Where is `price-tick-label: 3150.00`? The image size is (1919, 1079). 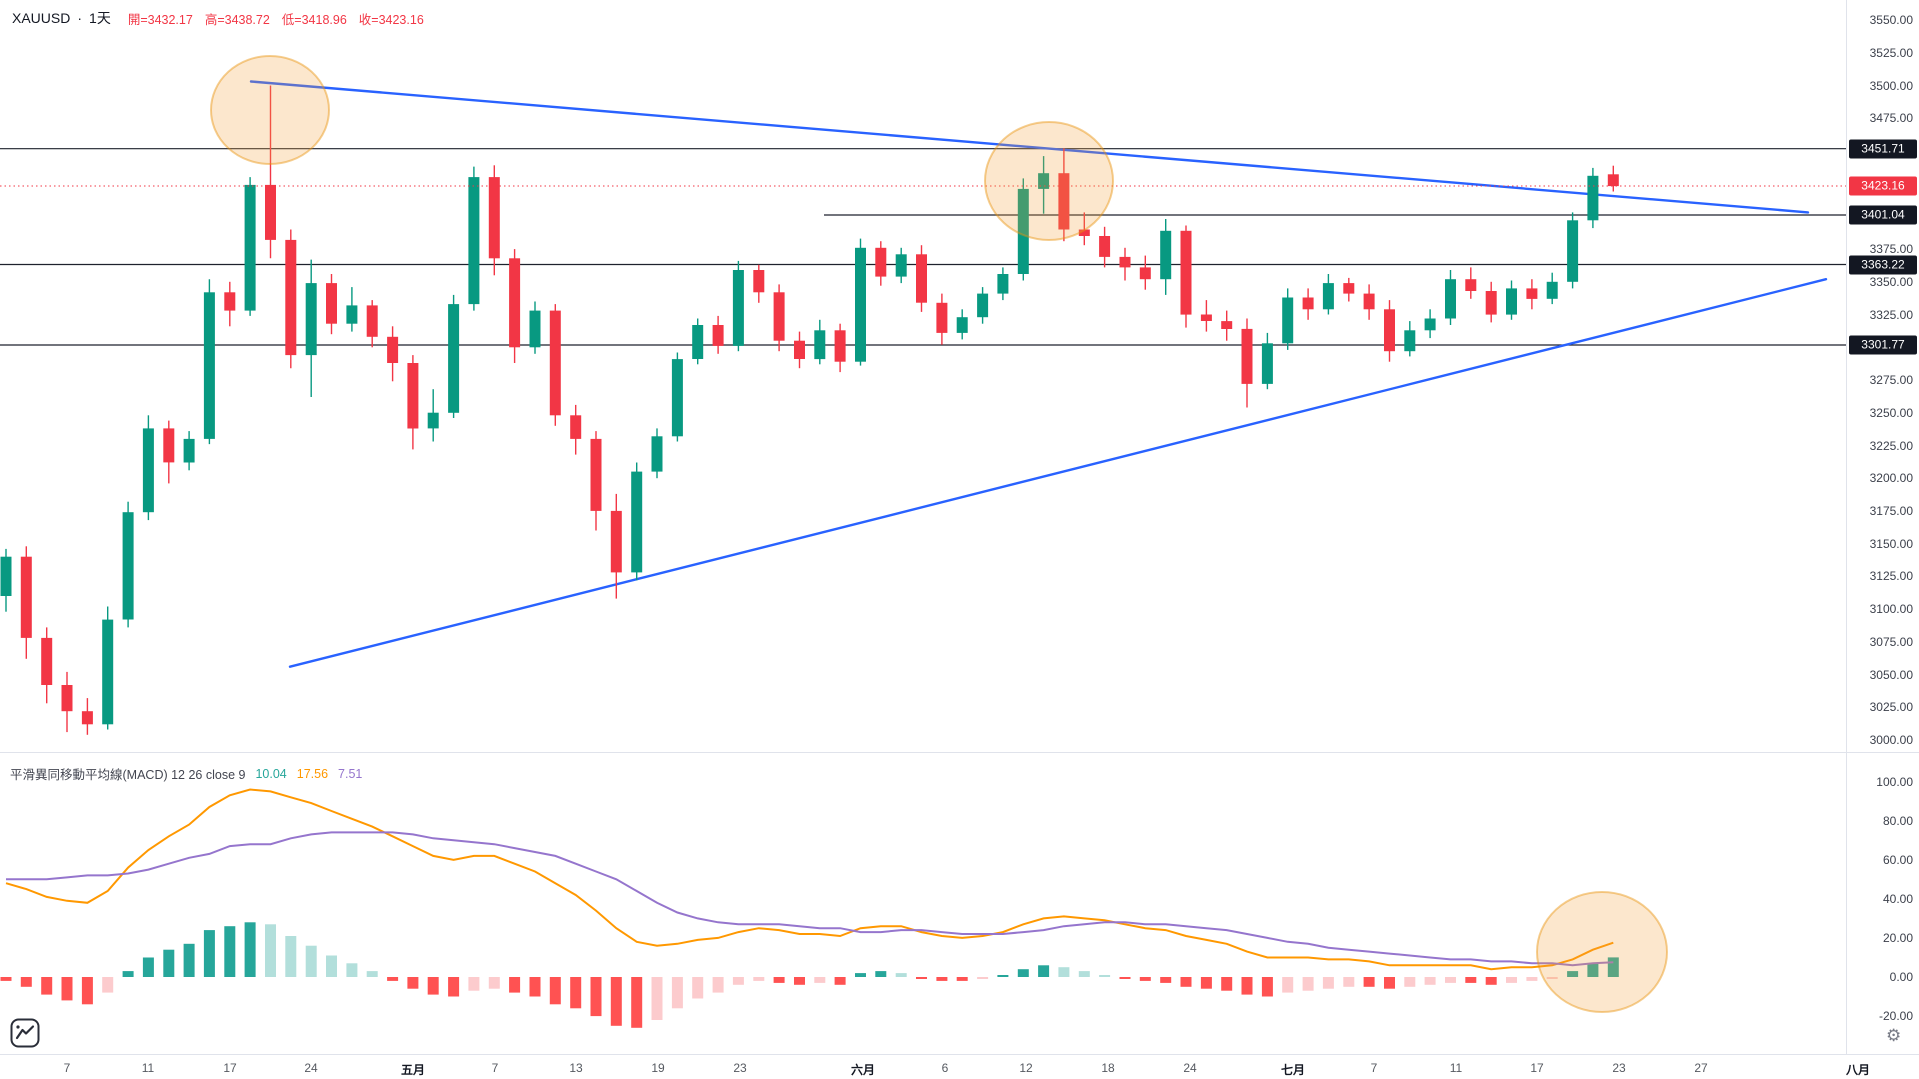
price-tick-label: 3150.00 is located at coordinates (1891, 543).